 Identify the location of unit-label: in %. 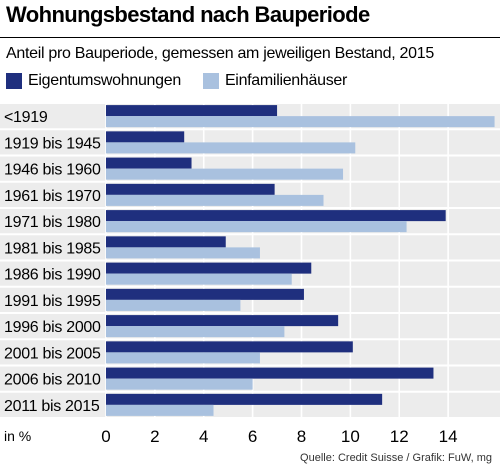
(17, 436).